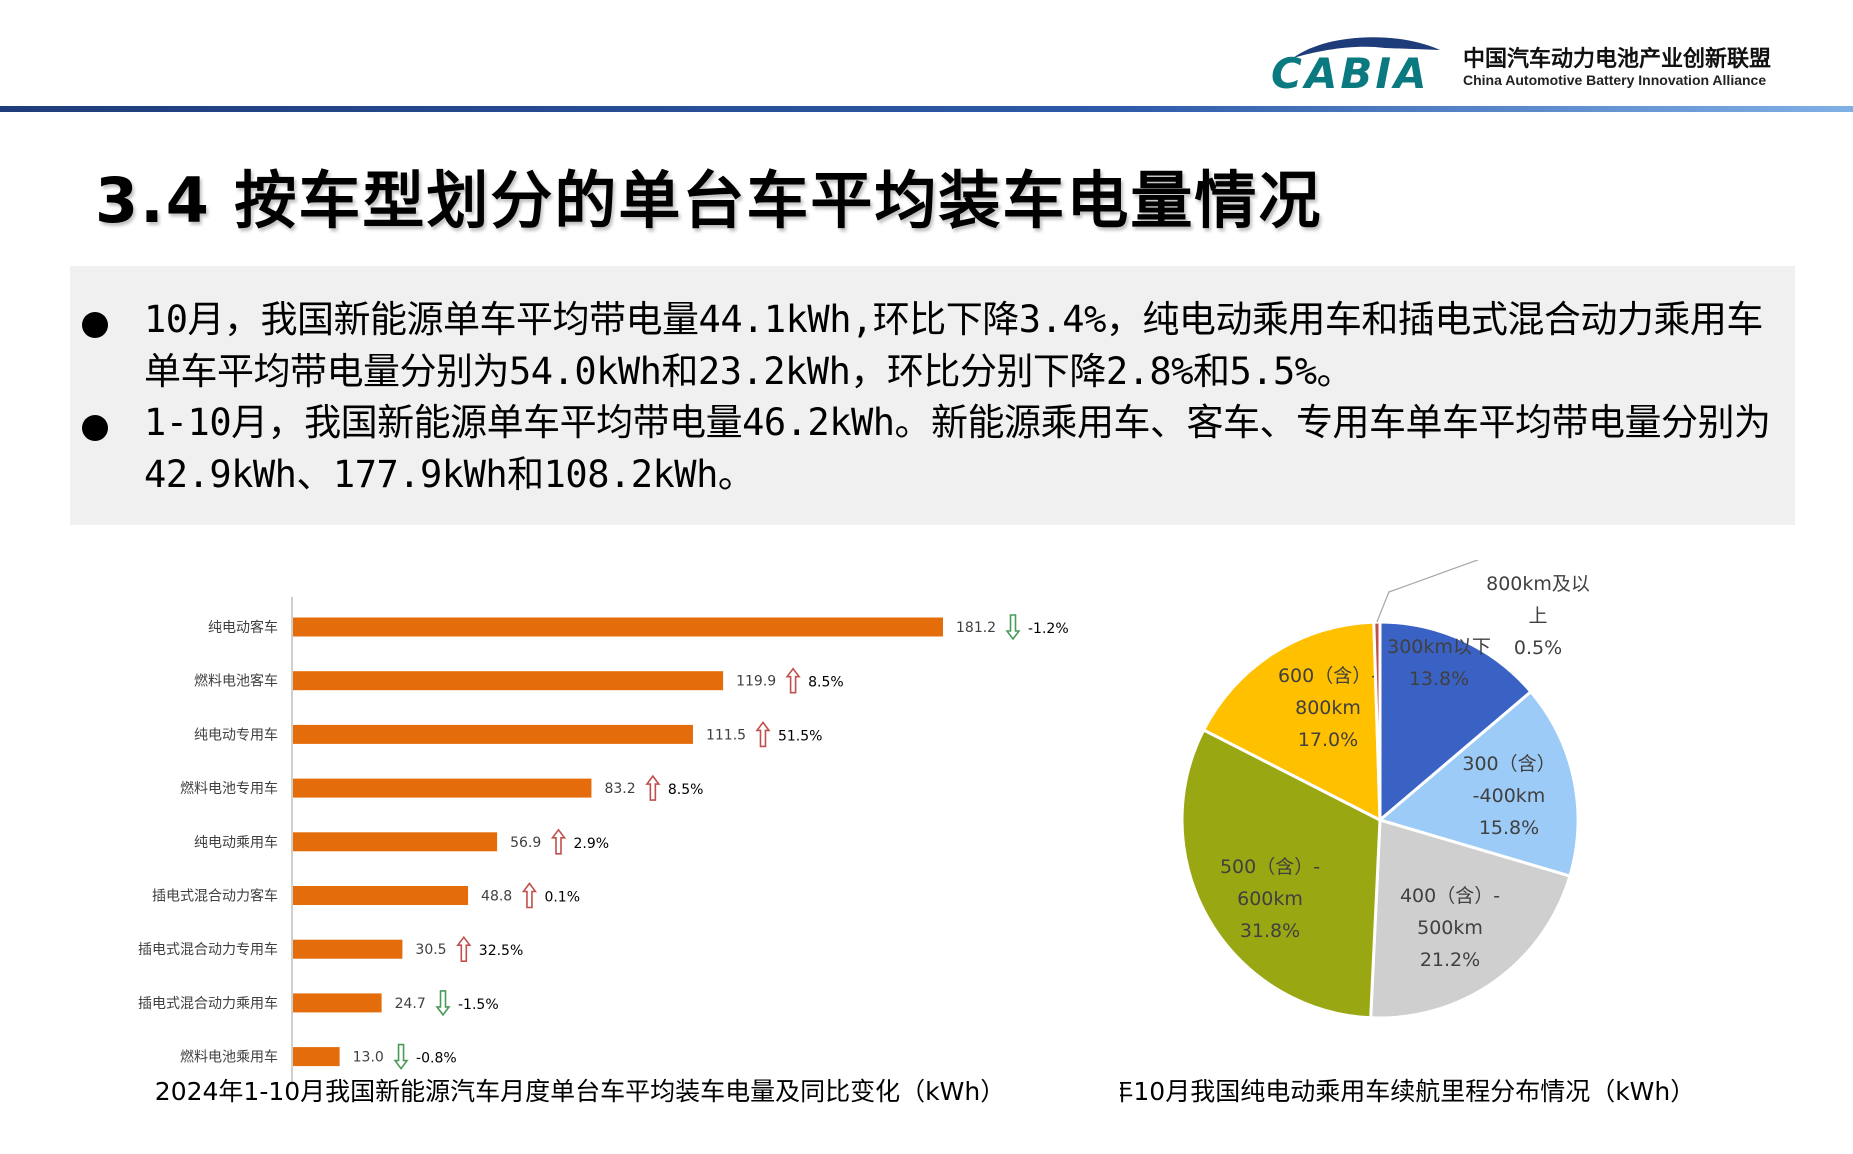 Image resolution: width=1853 pixels, height=1154 pixels. What do you see at coordinates (229, 1057) in the screenshot?
I see `bar-category-label: 燃料电池乘用车` at bounding box center [229, 1057].